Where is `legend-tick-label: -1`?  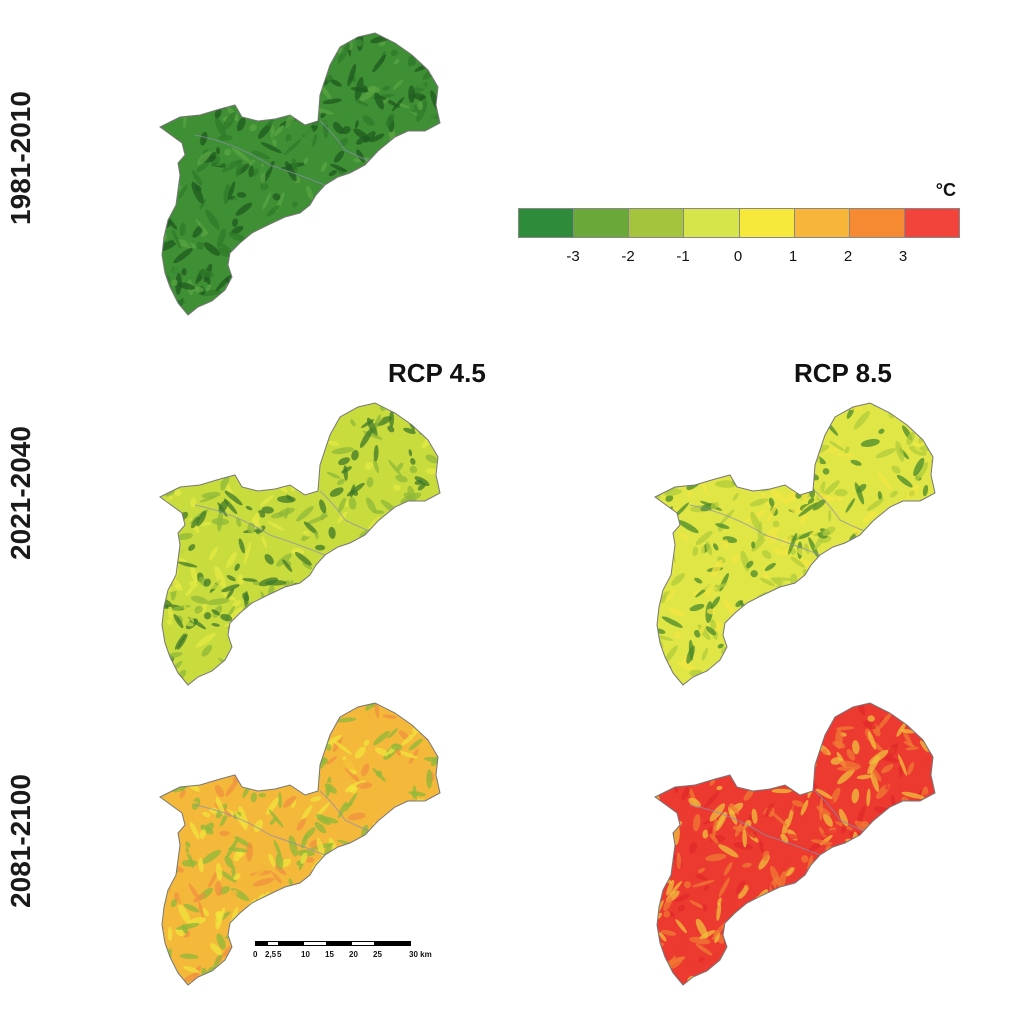 legend-tick-label: -1 is located at coordinates (683, 256).